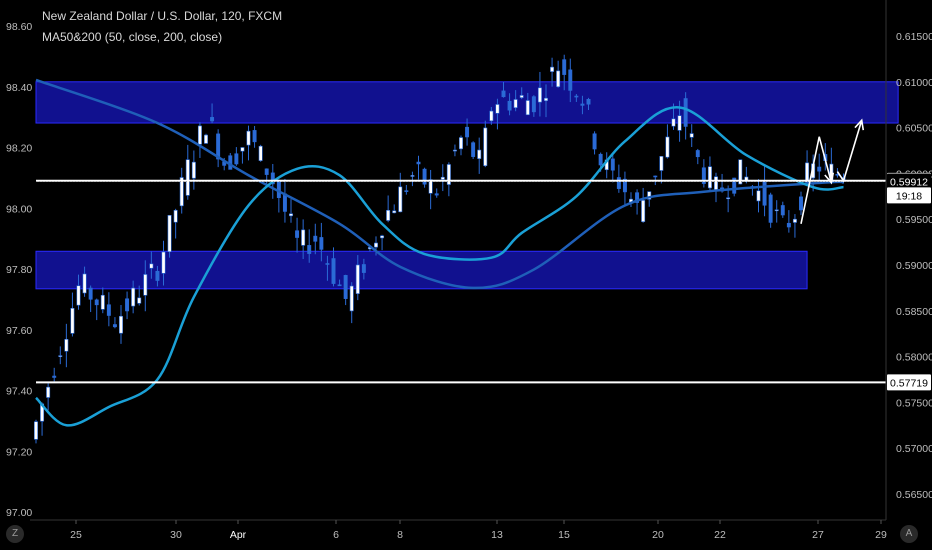 Image resolution: width=932 pixels, height=550 pixels. I want to click on time-tick-label: 30, so click(176, 535).